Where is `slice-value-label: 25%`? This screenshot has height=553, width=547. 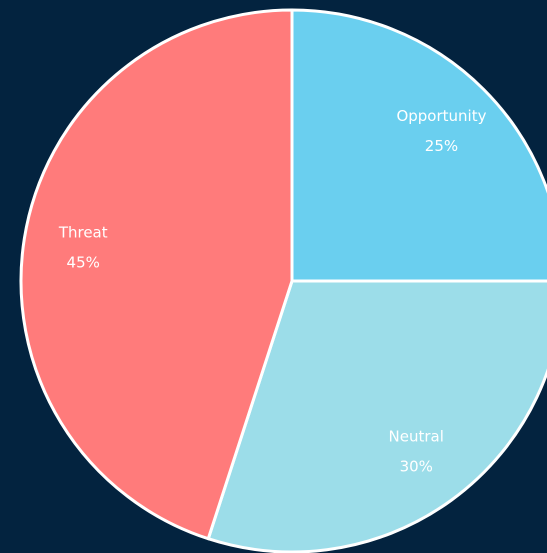 slice-value-label: 25% is located at coordinates (441, 146).